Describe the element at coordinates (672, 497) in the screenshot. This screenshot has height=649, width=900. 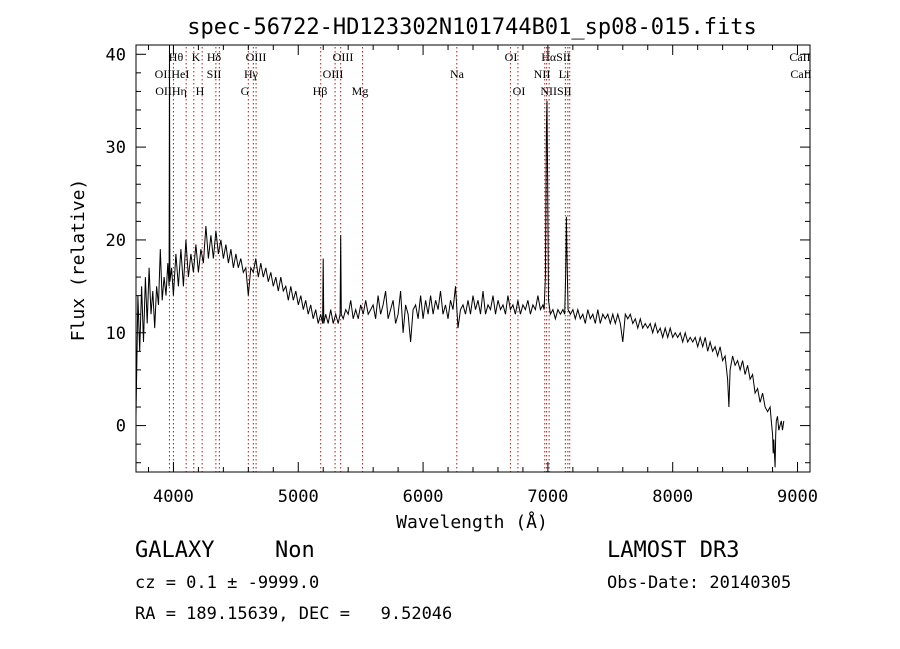
I see `x-tick-label: 8000` at that location.